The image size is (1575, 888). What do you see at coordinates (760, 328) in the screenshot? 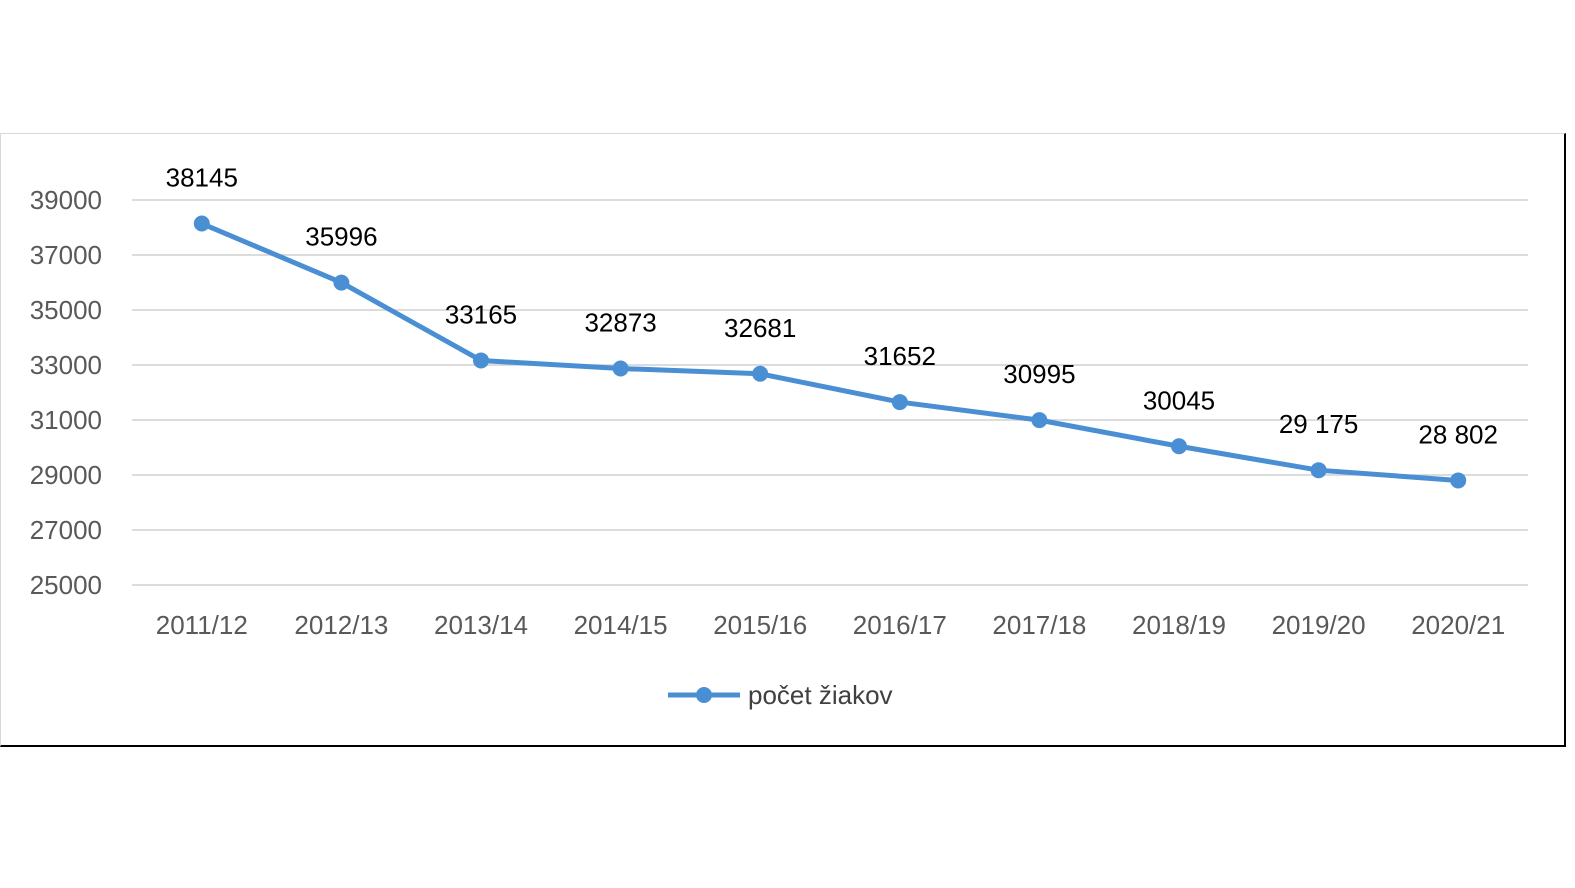
I see `data-label: 32681` at bounding box center [760, 328].